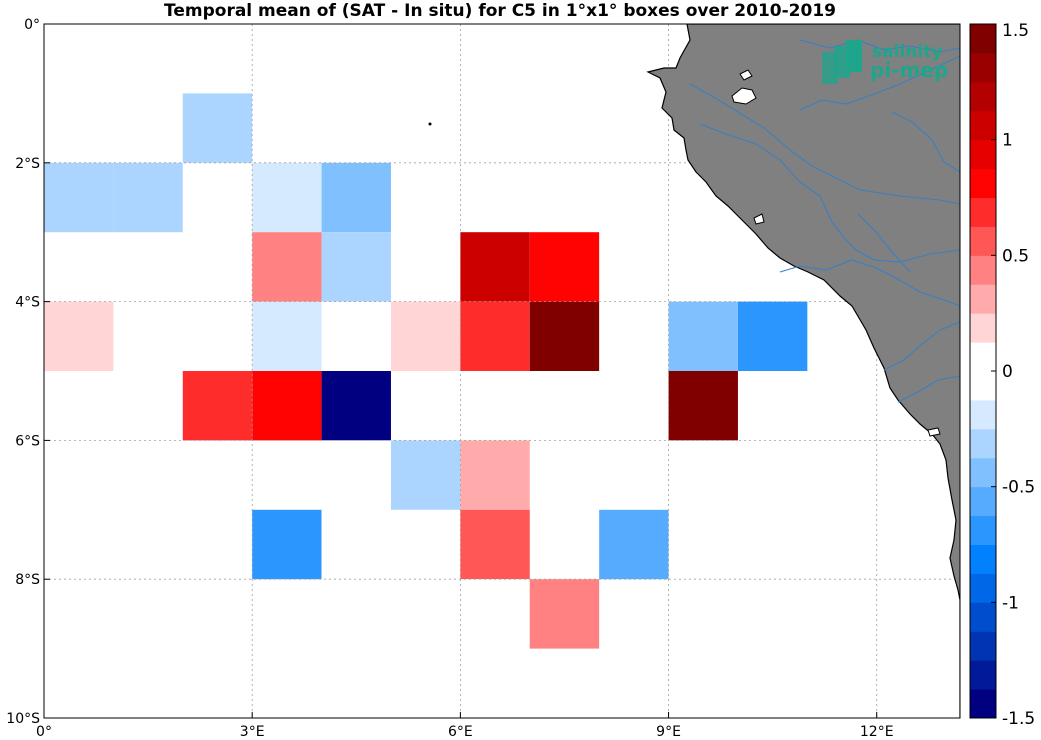 This screenshot has width=1041, height=740. Describe the element at coordinates (877, 732) in the screenshot. I see `x-tick-label: 12°E` at that location.